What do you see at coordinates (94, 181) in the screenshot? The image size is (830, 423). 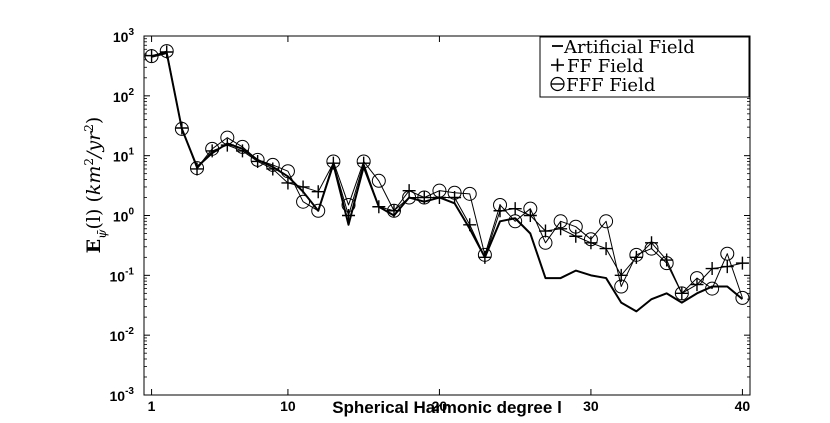 I see `y-label-unit-km: km` at bounding box center [94, 181].